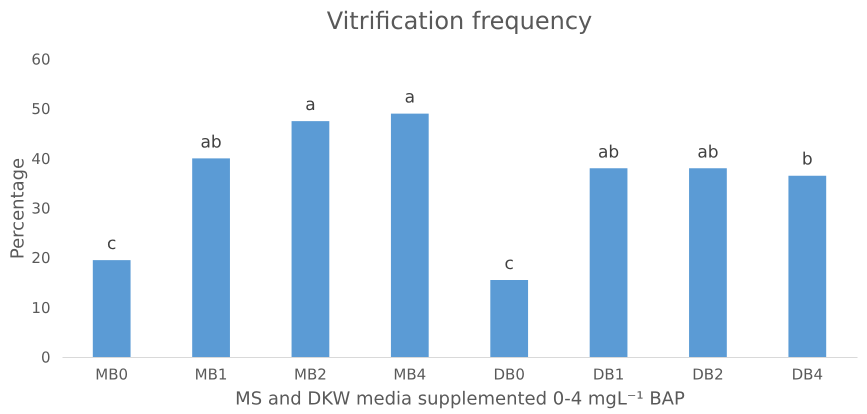 The height and width of the screenshot is (414, 867). I want to click on x-axis-title: MS and DKW media supplemented 0-4 mgL⁻¹ BAP, so click(460, 399).